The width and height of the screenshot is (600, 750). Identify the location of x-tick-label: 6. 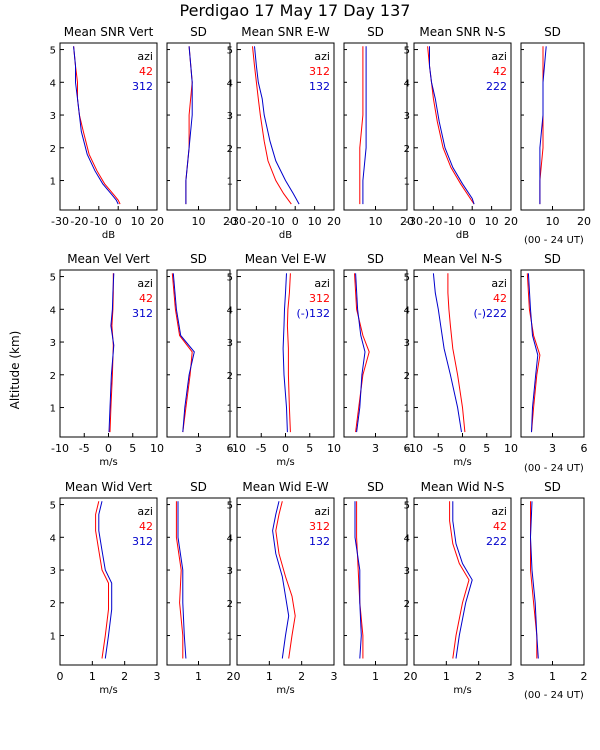
(584, 448).